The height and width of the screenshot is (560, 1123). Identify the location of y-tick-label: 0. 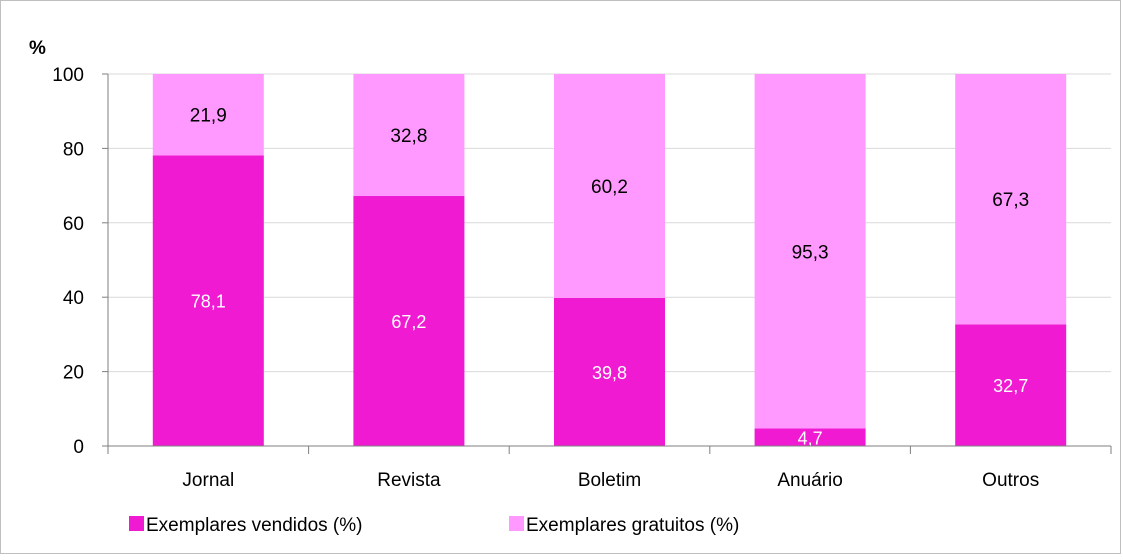
(78, 447).